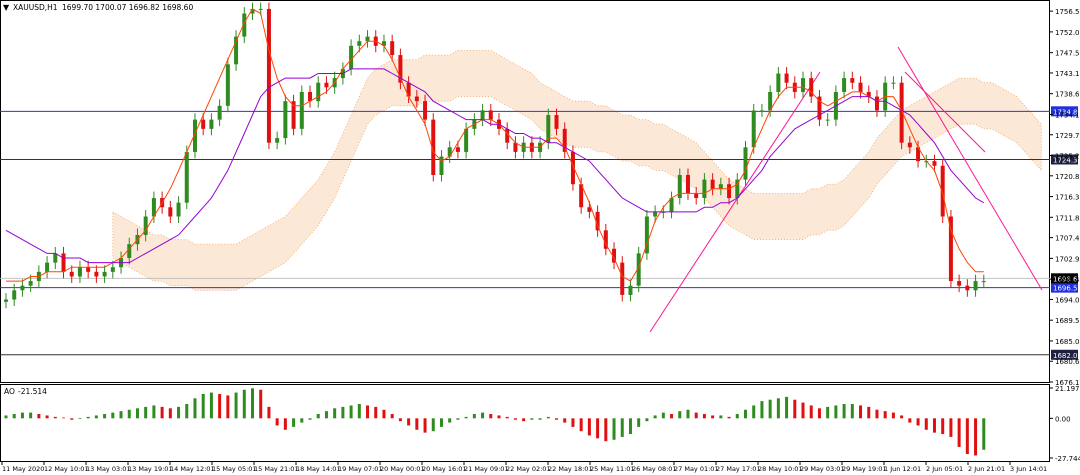 The height and width of the screenshot is (475, 1080). Describe the element at coordinates (1067, 239) in the screenshot. I see `price-tick-label: 1707.42` at that location.